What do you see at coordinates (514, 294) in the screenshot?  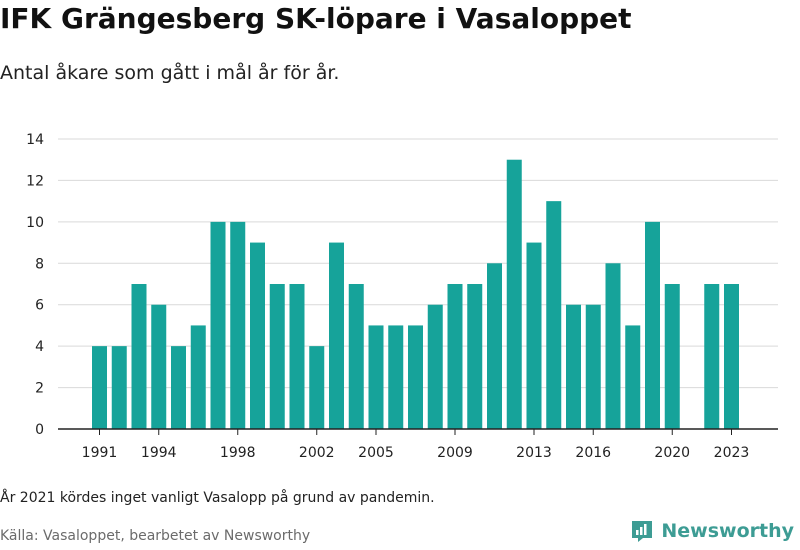 I see `bar-2012` at bounding box center [514, 294].